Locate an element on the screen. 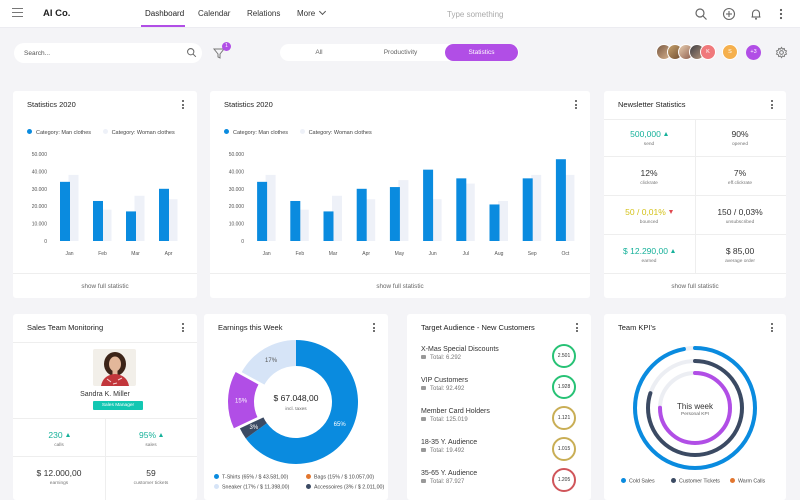  donut-slice-t-shirts is located at coordinates (301, 402).